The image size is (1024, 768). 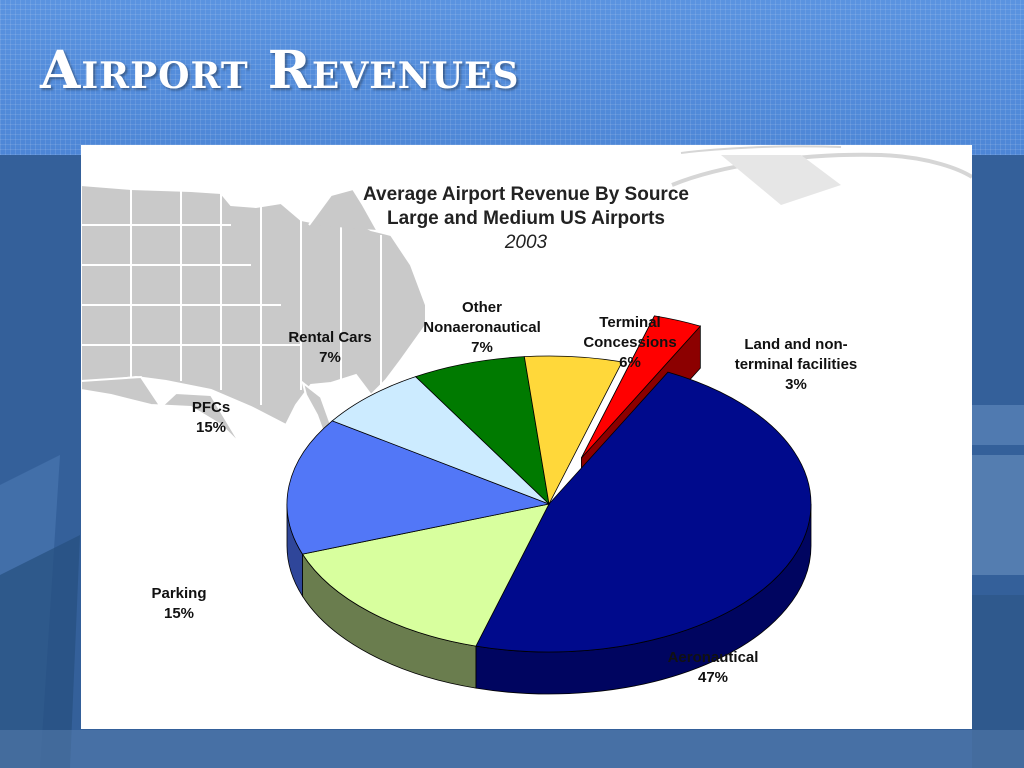 What do you see at coordinates (630, 362) in the screenshot?
I see `label-terminal-concessions-value: 6%` at bounding box center [630, 362].